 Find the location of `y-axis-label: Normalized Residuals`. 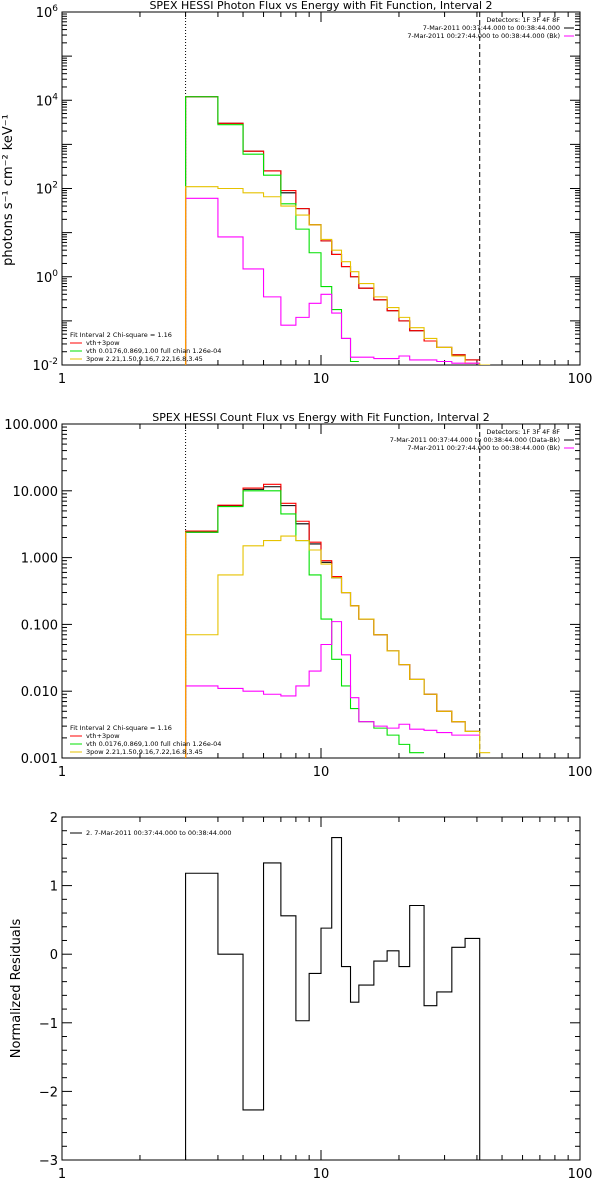

y-axis-label: Normalized Residuals is located at coordinates (16, 989).